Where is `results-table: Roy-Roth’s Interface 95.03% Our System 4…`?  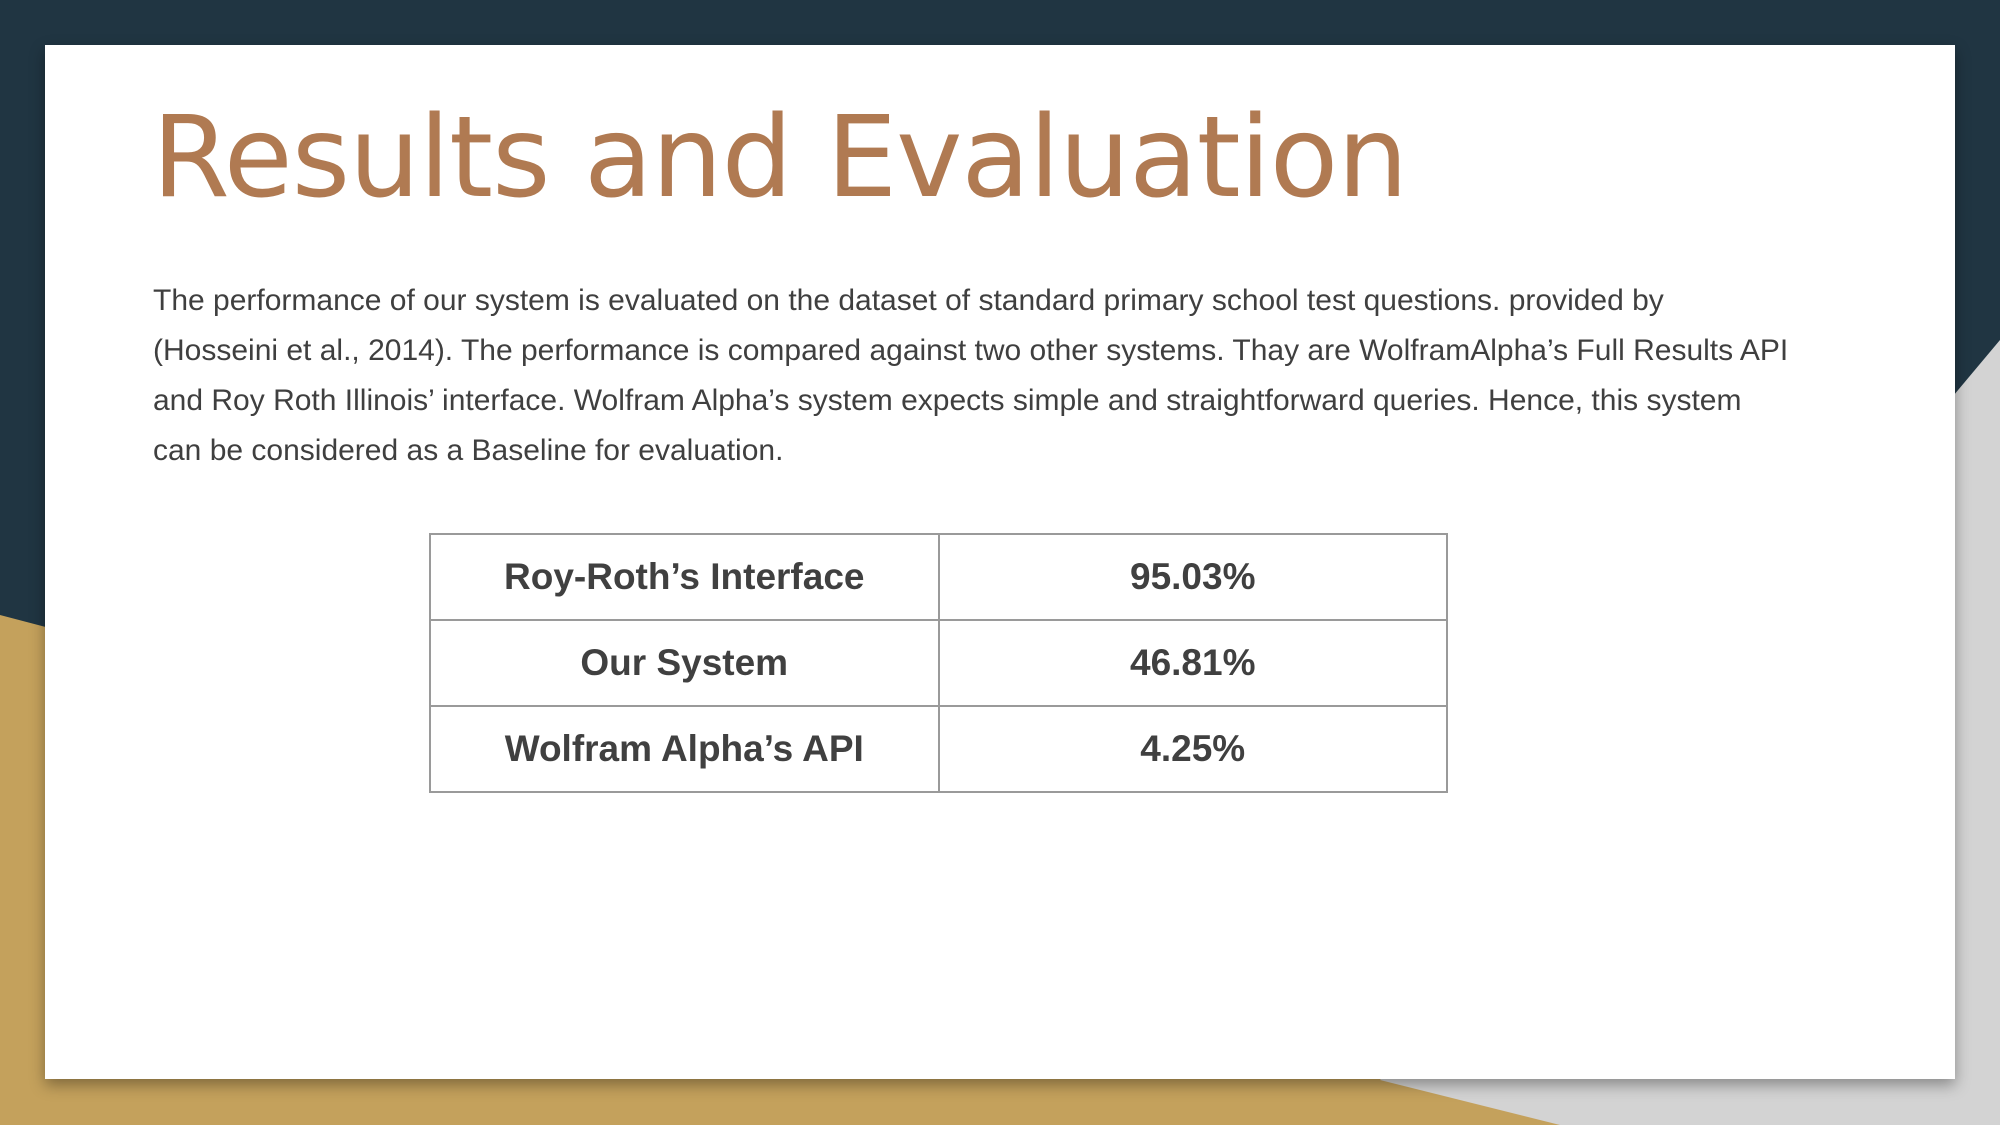 results-table: Roy-Roth’s Interface 95.03% Our System 4… is located at coordinates (938, 663).